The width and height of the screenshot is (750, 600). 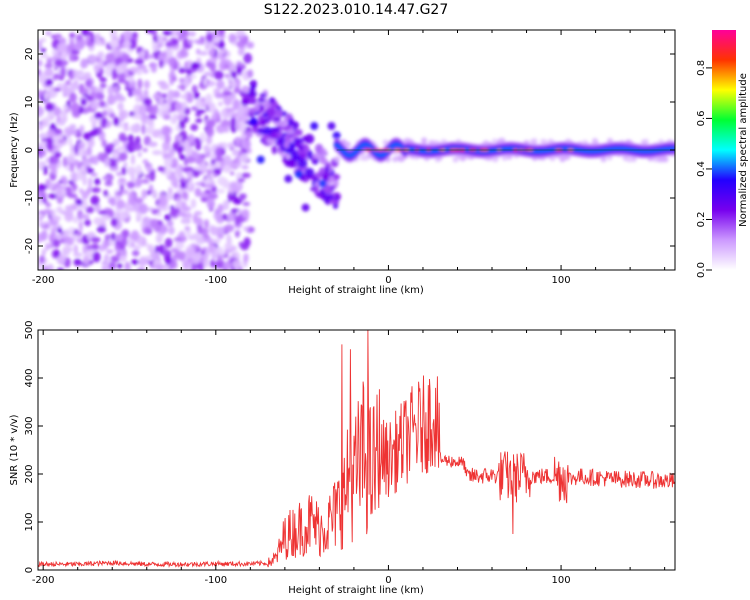 What do you see at coordinates (743, 150) in the screenshot?
I see `colorbar-label: Normalized spectral amplitude` at bounding box center [743, 150].